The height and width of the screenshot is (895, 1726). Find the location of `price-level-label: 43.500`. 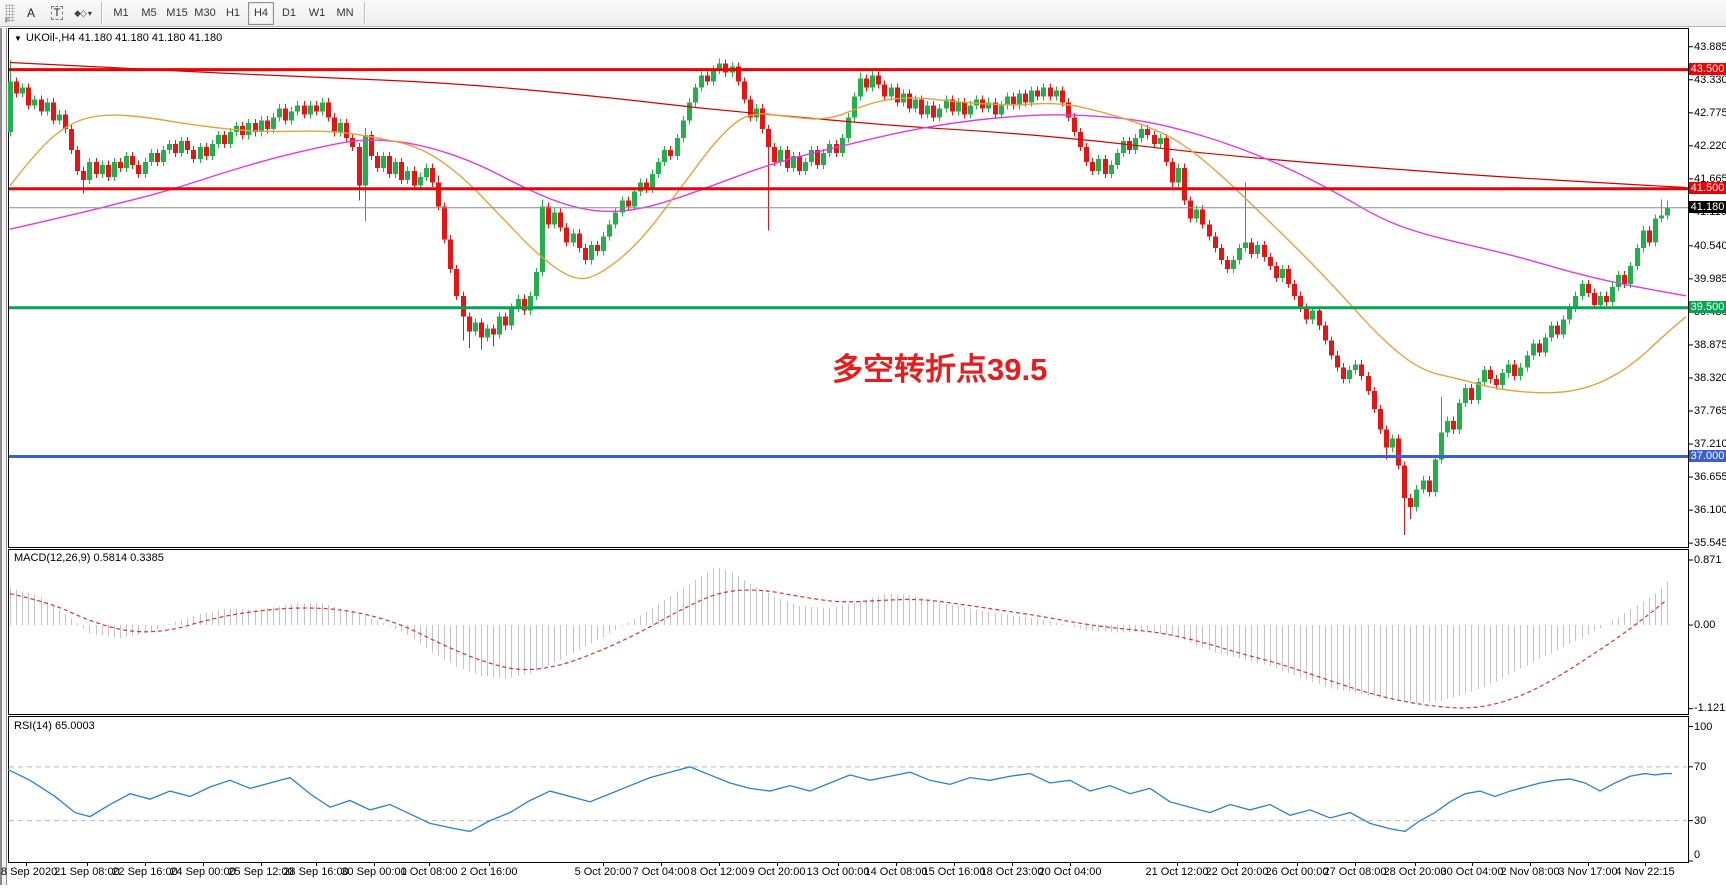

price-level-label: 43.500 is located at coordinates (1707, 68).